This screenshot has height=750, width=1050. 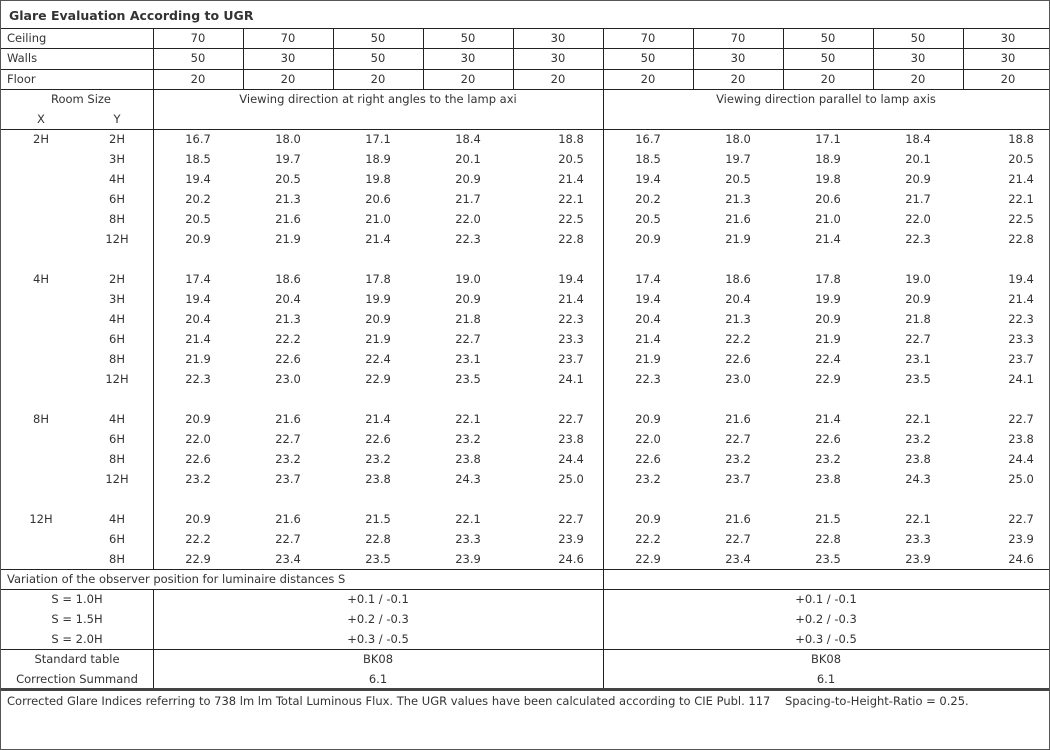 What do you see at coordinates (828, 159) in the screenshot?
I see `ugr-value: 18.9` at bounding box center [828, 159].